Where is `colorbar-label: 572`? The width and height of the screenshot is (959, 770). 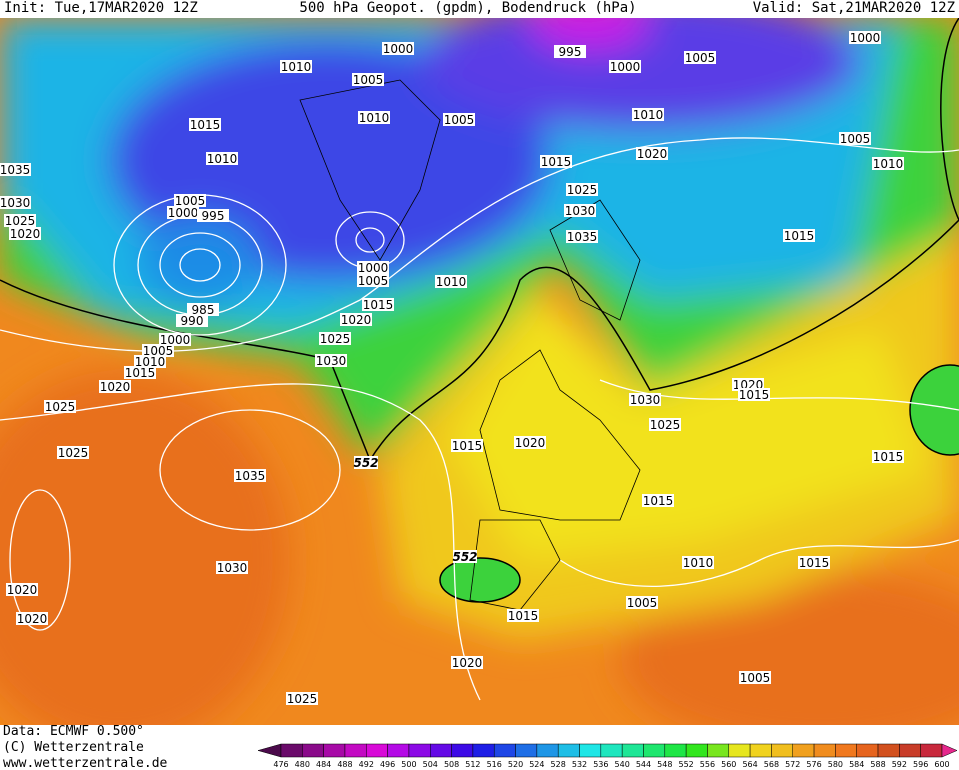
colorbar-label: 572 is located at coordinates (792, 764).